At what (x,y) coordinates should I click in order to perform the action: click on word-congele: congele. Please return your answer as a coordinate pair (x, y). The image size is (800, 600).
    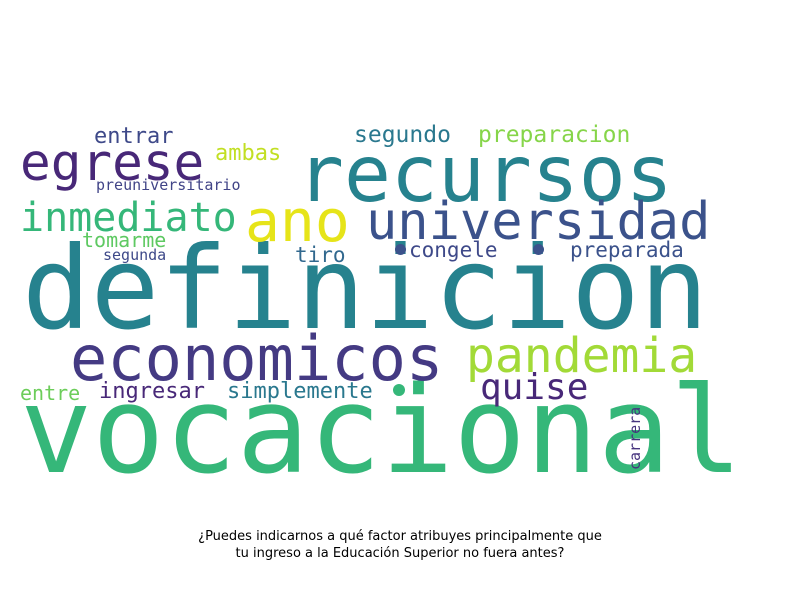
    Looking at the image, I should click on (453, 250).